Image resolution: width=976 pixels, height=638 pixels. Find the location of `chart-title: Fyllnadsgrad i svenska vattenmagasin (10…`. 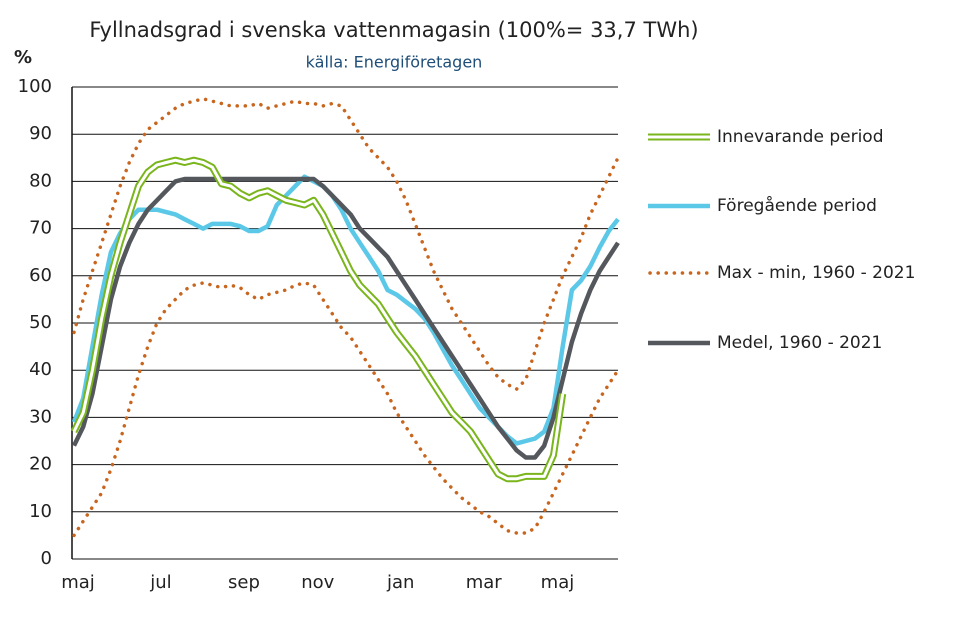

chart-title: Fyllnadsgrad i svenska vattenmagasin (10… is located at coordinates (393, 30).